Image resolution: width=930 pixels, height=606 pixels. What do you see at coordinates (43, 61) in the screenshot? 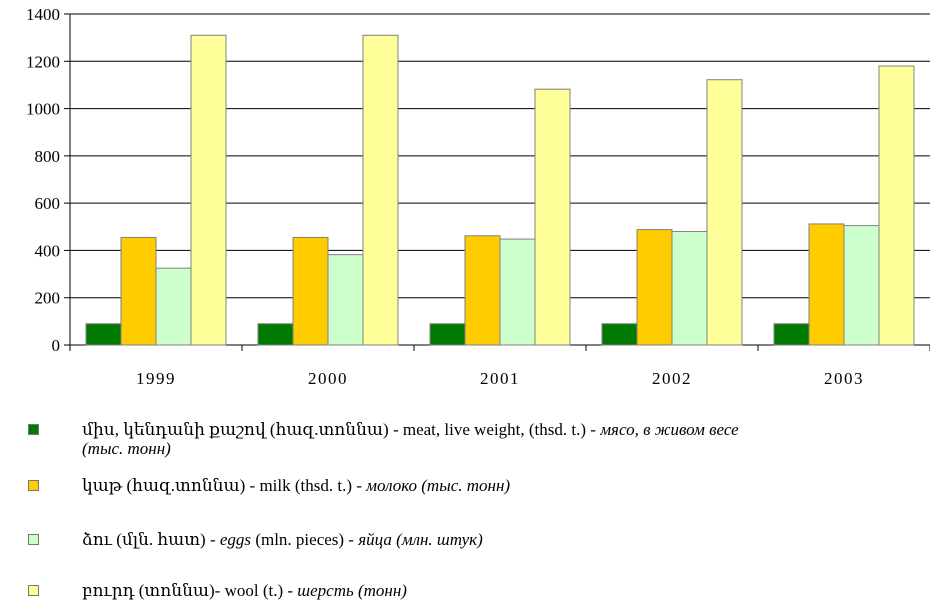
I see `y-tick-label: 1200` at bounding box center [43, 61].